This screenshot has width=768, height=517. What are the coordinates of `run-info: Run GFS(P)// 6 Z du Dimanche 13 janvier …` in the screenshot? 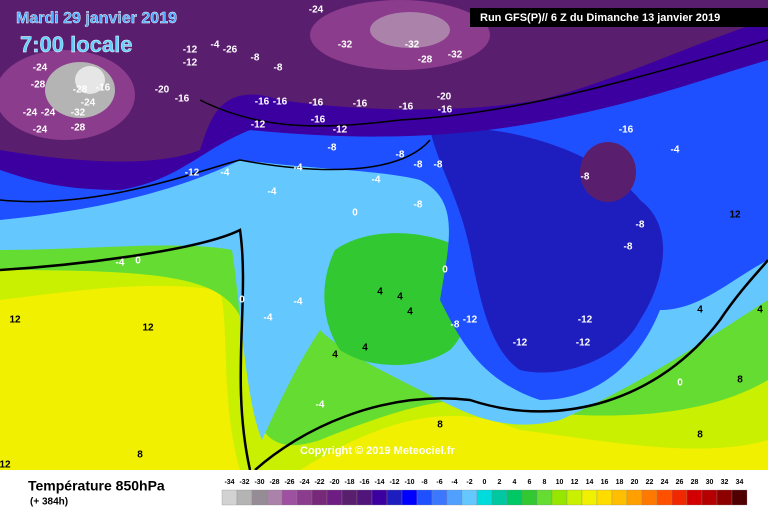 It's located at (600, 18).